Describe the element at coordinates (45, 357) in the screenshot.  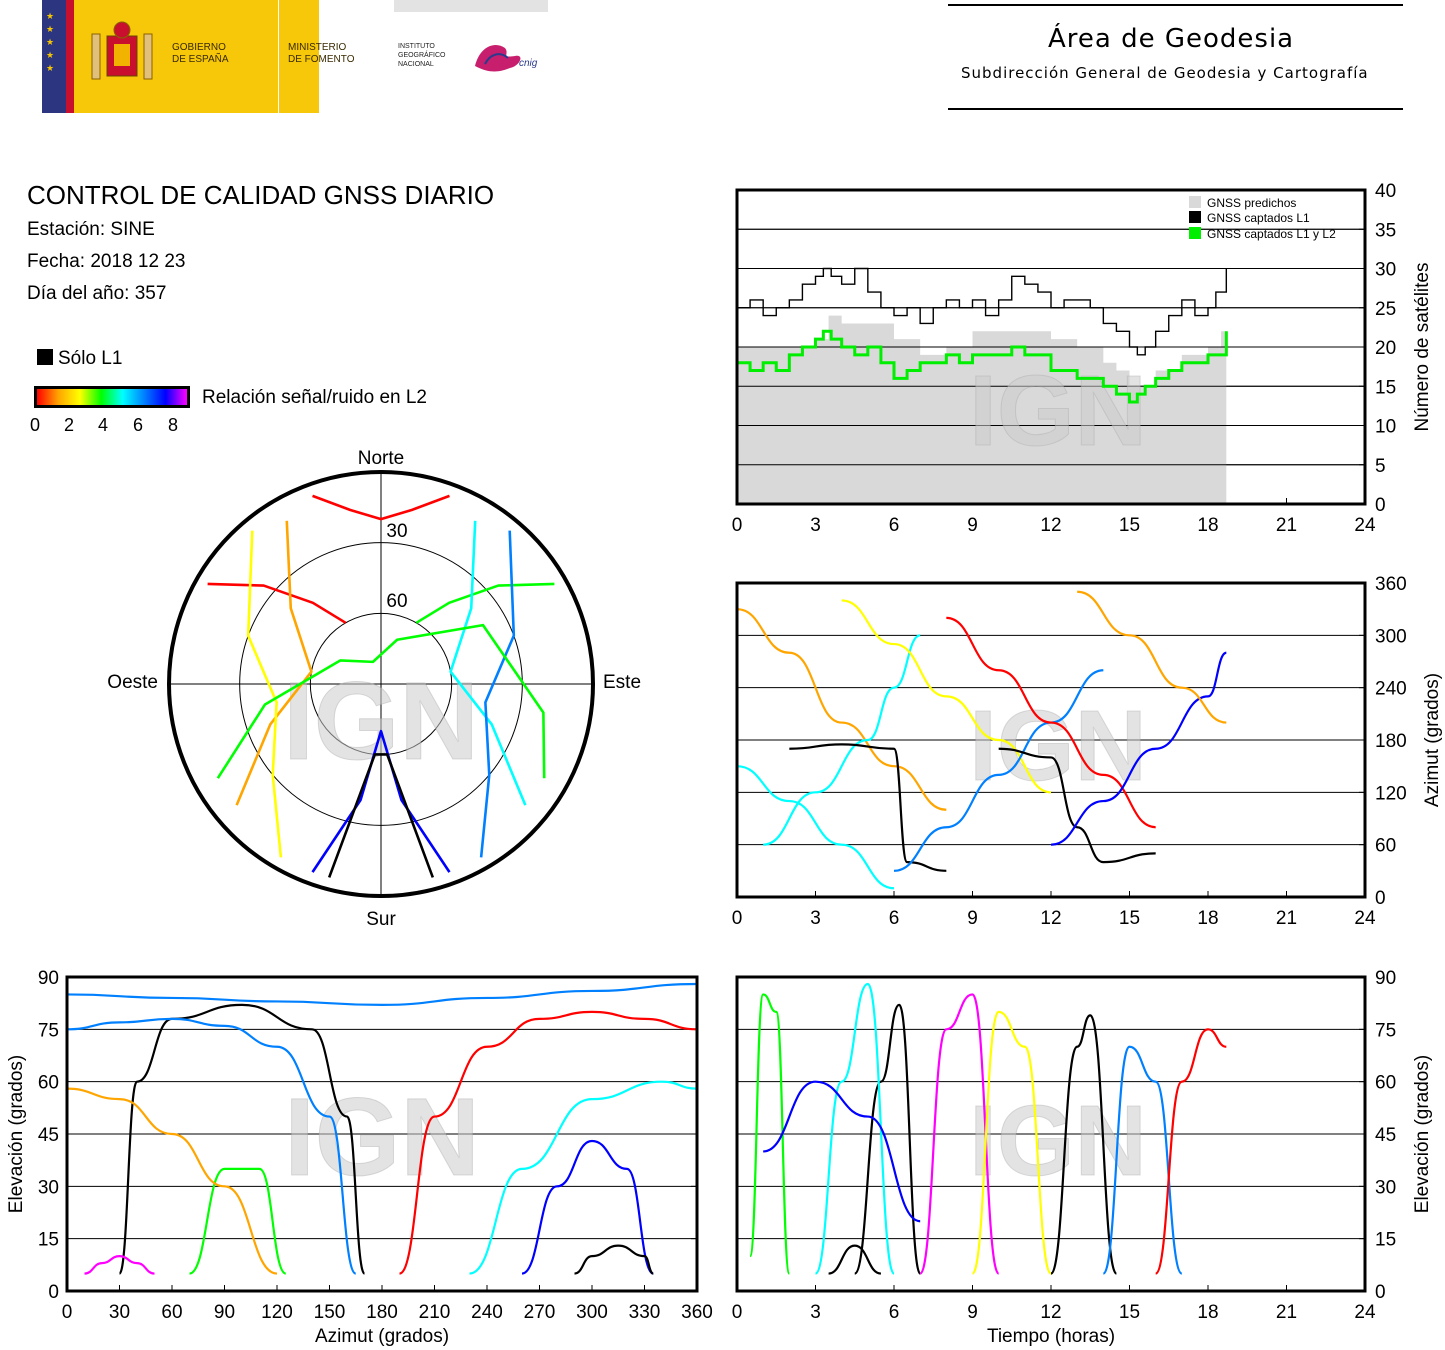
I see `l1-only-swatch` at that location.